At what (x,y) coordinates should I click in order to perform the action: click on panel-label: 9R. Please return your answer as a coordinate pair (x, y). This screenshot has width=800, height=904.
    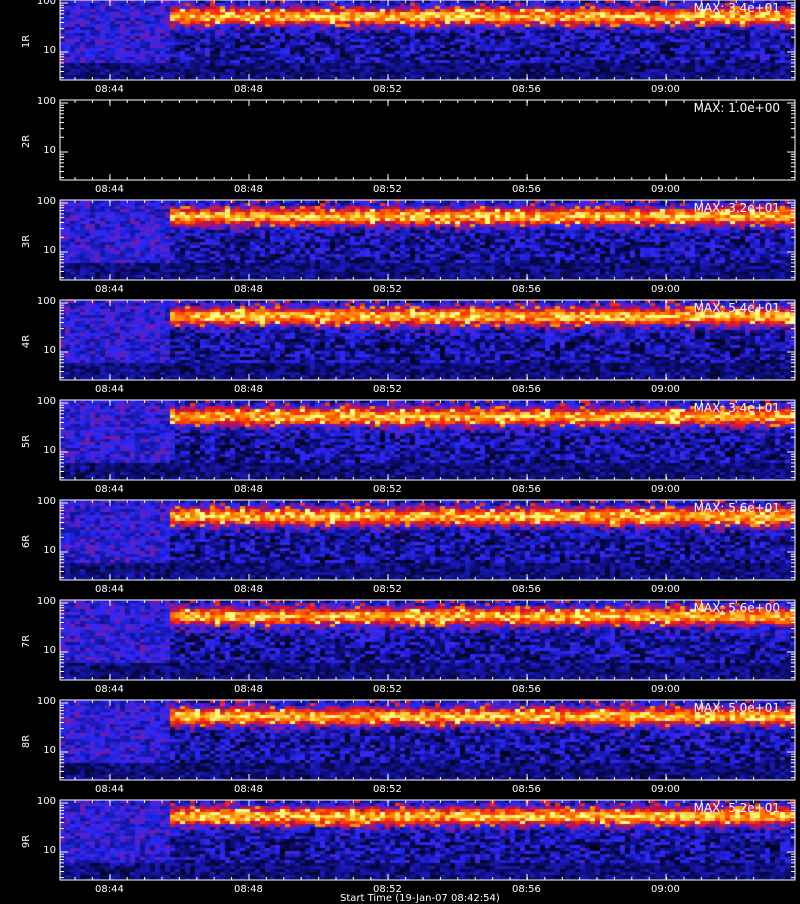
    Looking at the image, I should click on (27, 841).